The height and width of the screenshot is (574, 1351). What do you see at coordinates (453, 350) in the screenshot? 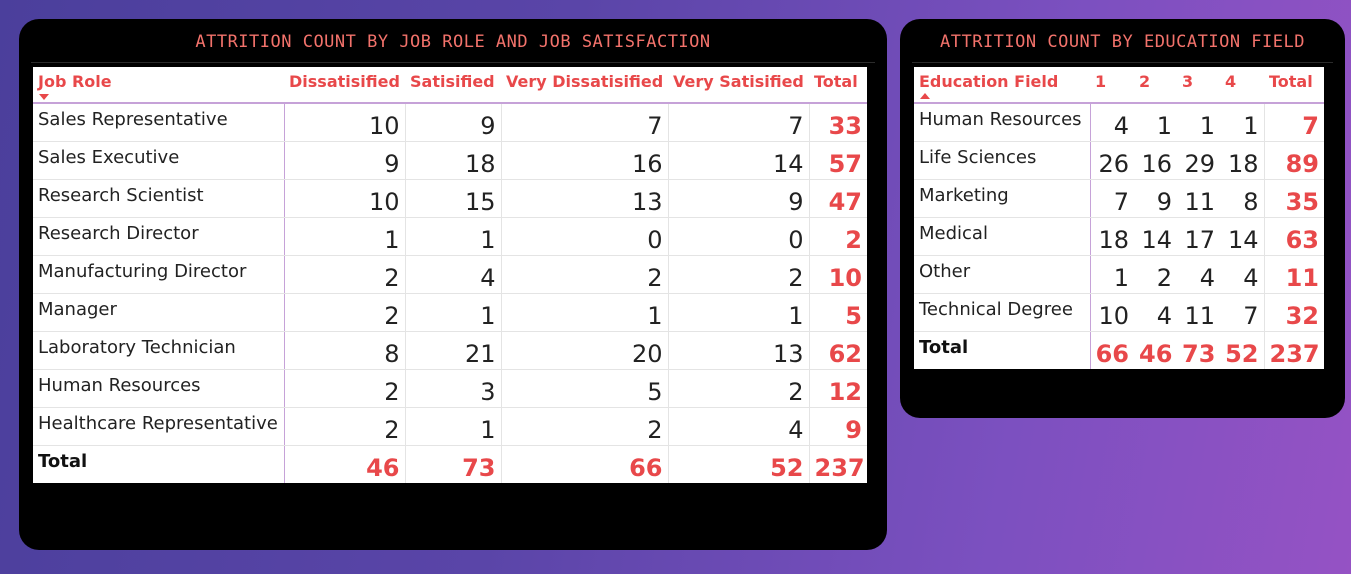
I see `value-cell: 21` at bounding box center [453, 350].